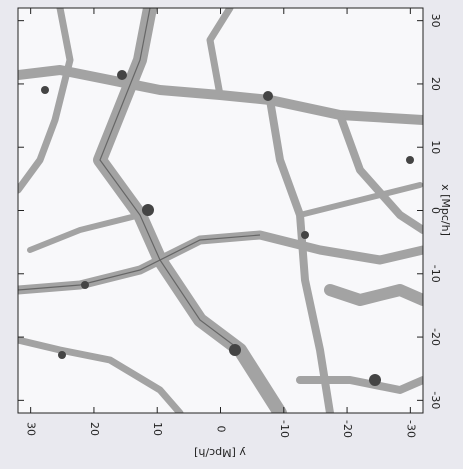  What do you see at coordinates (31, 429) in the screenshot?
I see `y-tick-label: 30` at bounding box center [31, 429].